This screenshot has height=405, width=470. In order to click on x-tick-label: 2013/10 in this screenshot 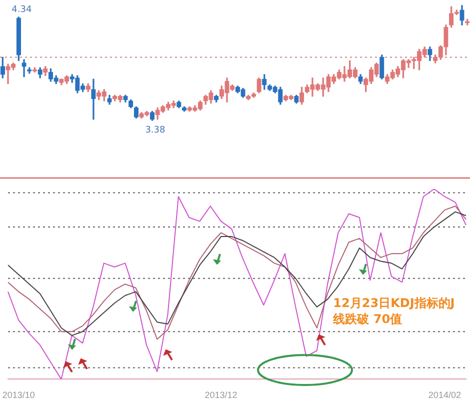, I will do `click(18, 395)`.